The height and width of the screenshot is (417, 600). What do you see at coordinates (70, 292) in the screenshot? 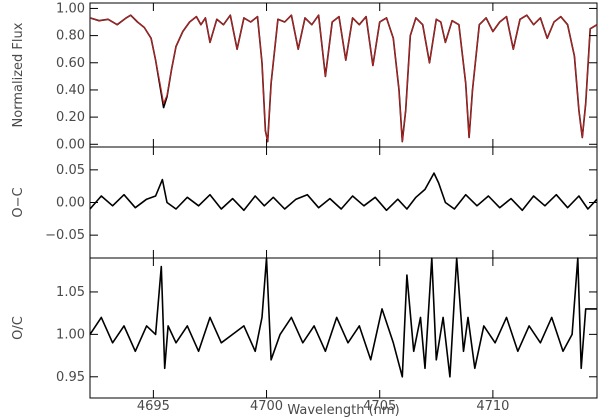
I see `y-tick-label: 1.05` at bounding box center [70, 292].